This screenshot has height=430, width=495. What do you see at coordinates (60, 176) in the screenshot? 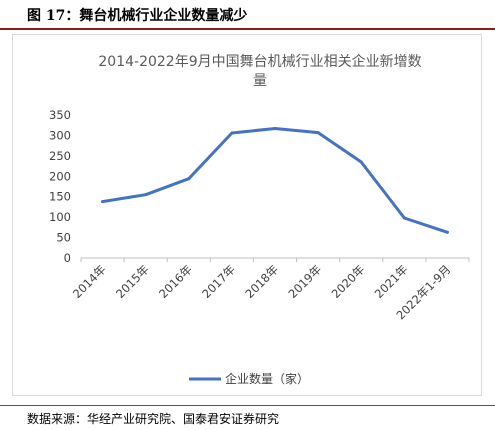
I see `y-tick-label: 200` at bounding box center [60, 176].